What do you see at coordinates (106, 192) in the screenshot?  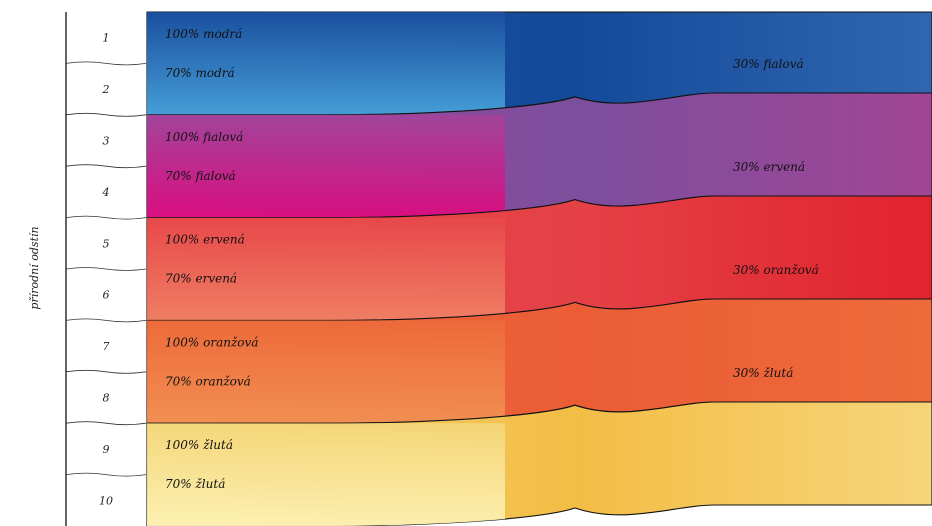 I see `row-number: 4` at bounding box center [106, 192].